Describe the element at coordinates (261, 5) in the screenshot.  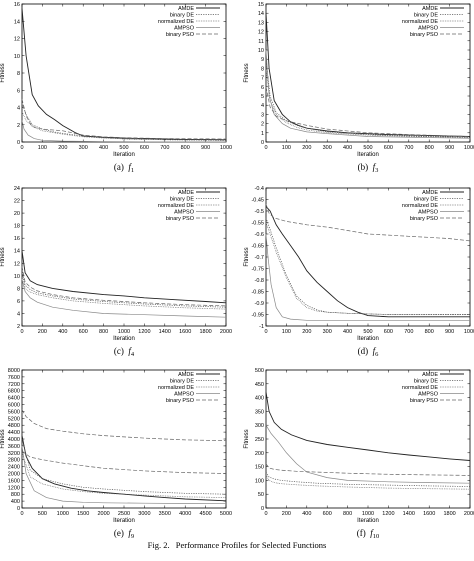
I see `y-tick-label: 15` at that location.